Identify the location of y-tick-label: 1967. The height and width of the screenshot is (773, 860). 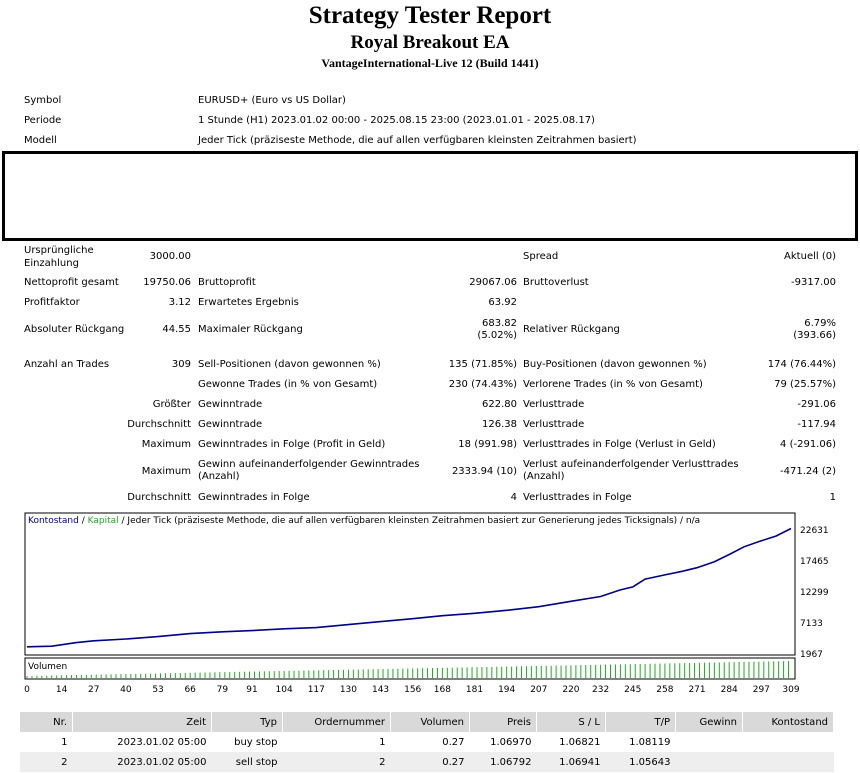
(811, 655).